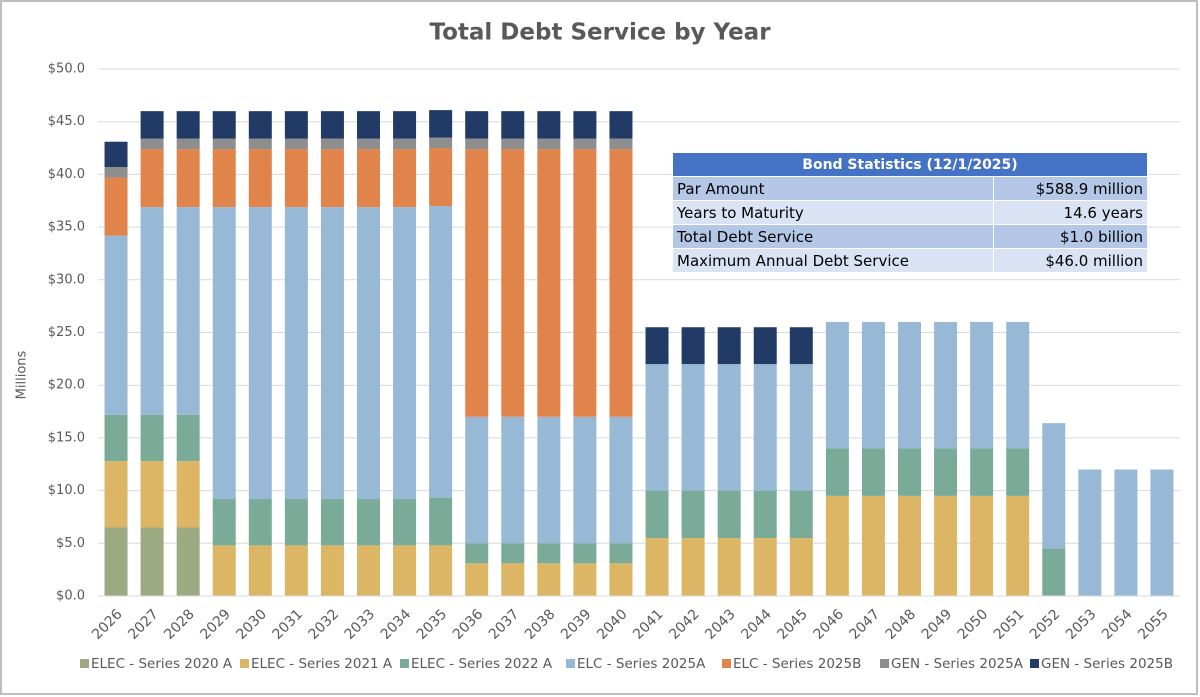 The image size is (1200, 697). What do you see at coordinates (70, 543) in the screenshot?
I see `y-tick-label: $5.0` at bounding box center [70, 543].